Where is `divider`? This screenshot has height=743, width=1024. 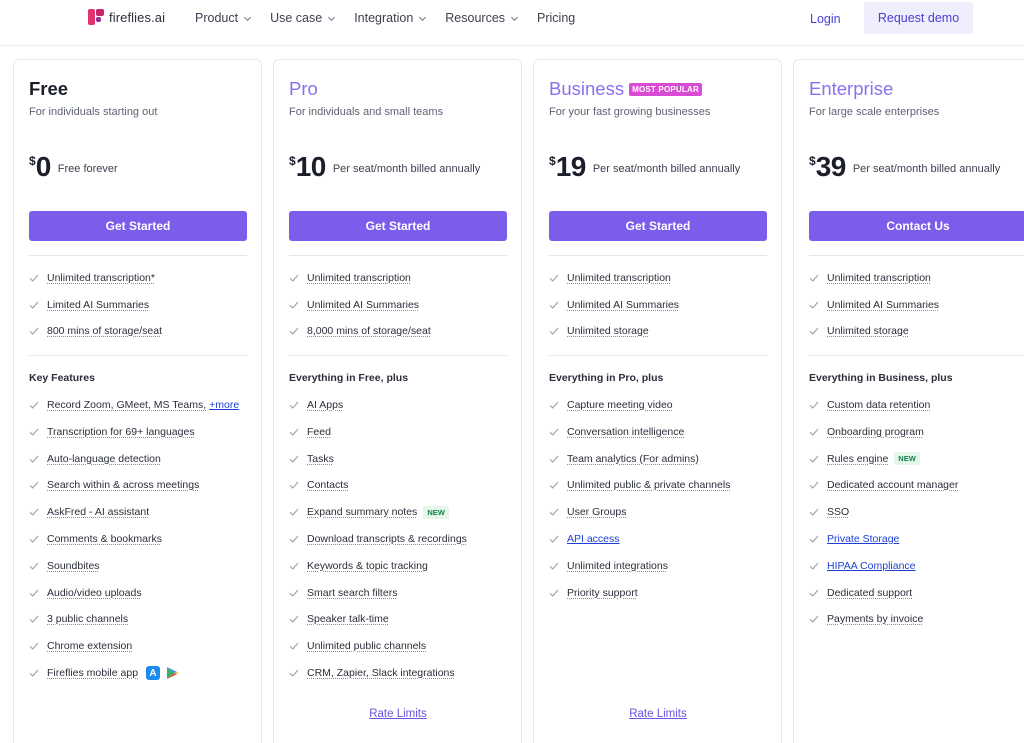
divider is located at coordinates (138, 255).